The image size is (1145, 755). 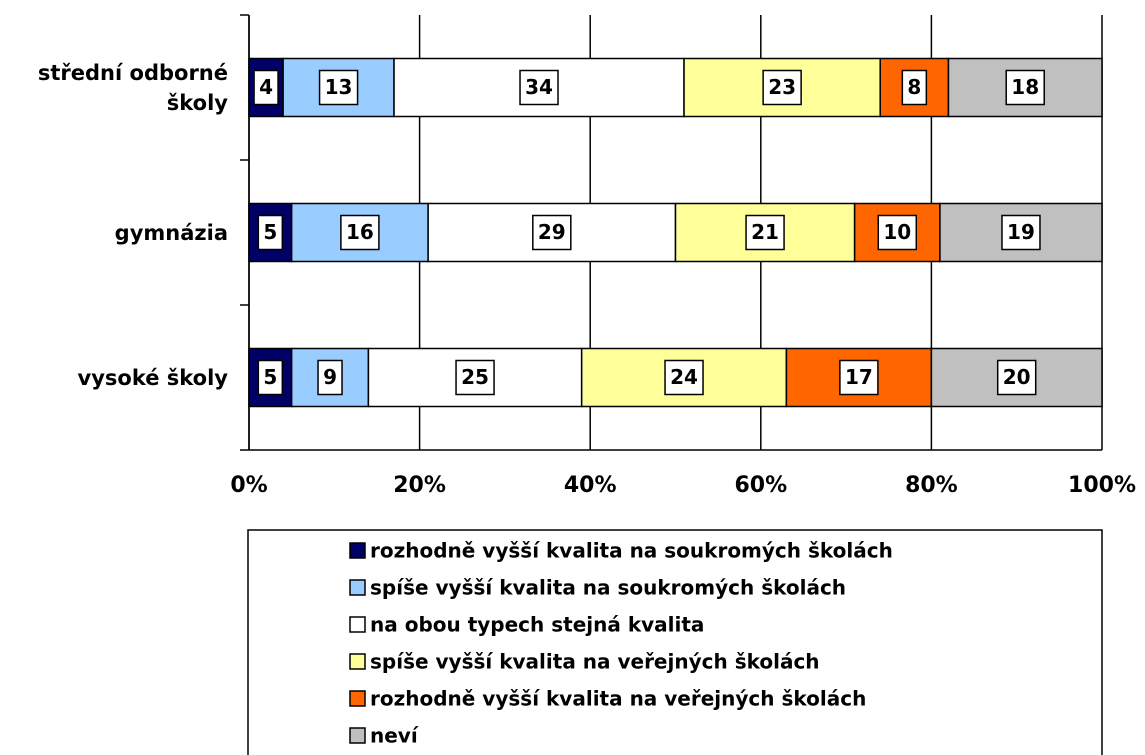 I want to click on data-label: 20, so click(x=1017, y=377).